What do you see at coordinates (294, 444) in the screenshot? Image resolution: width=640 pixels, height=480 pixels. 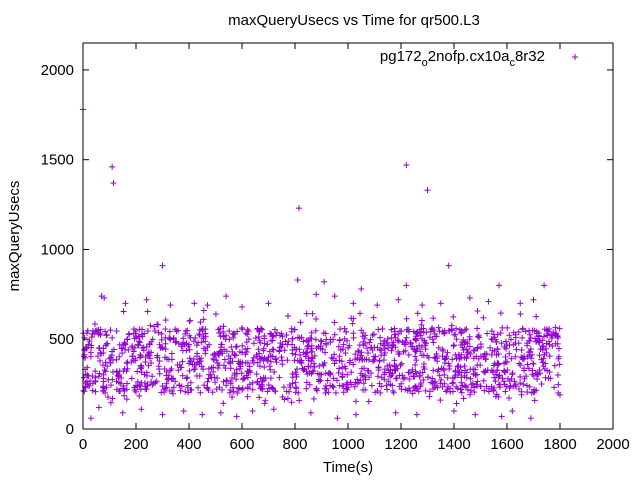 I see `x-tick-label: 800` at bounding box center [294, 444].